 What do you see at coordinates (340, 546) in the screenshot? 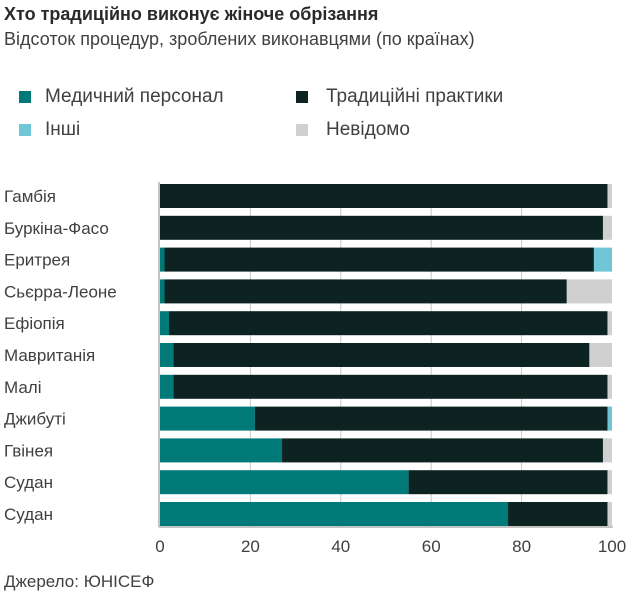
I see `x-tick-label: 40` at bounding box center [340, 546].